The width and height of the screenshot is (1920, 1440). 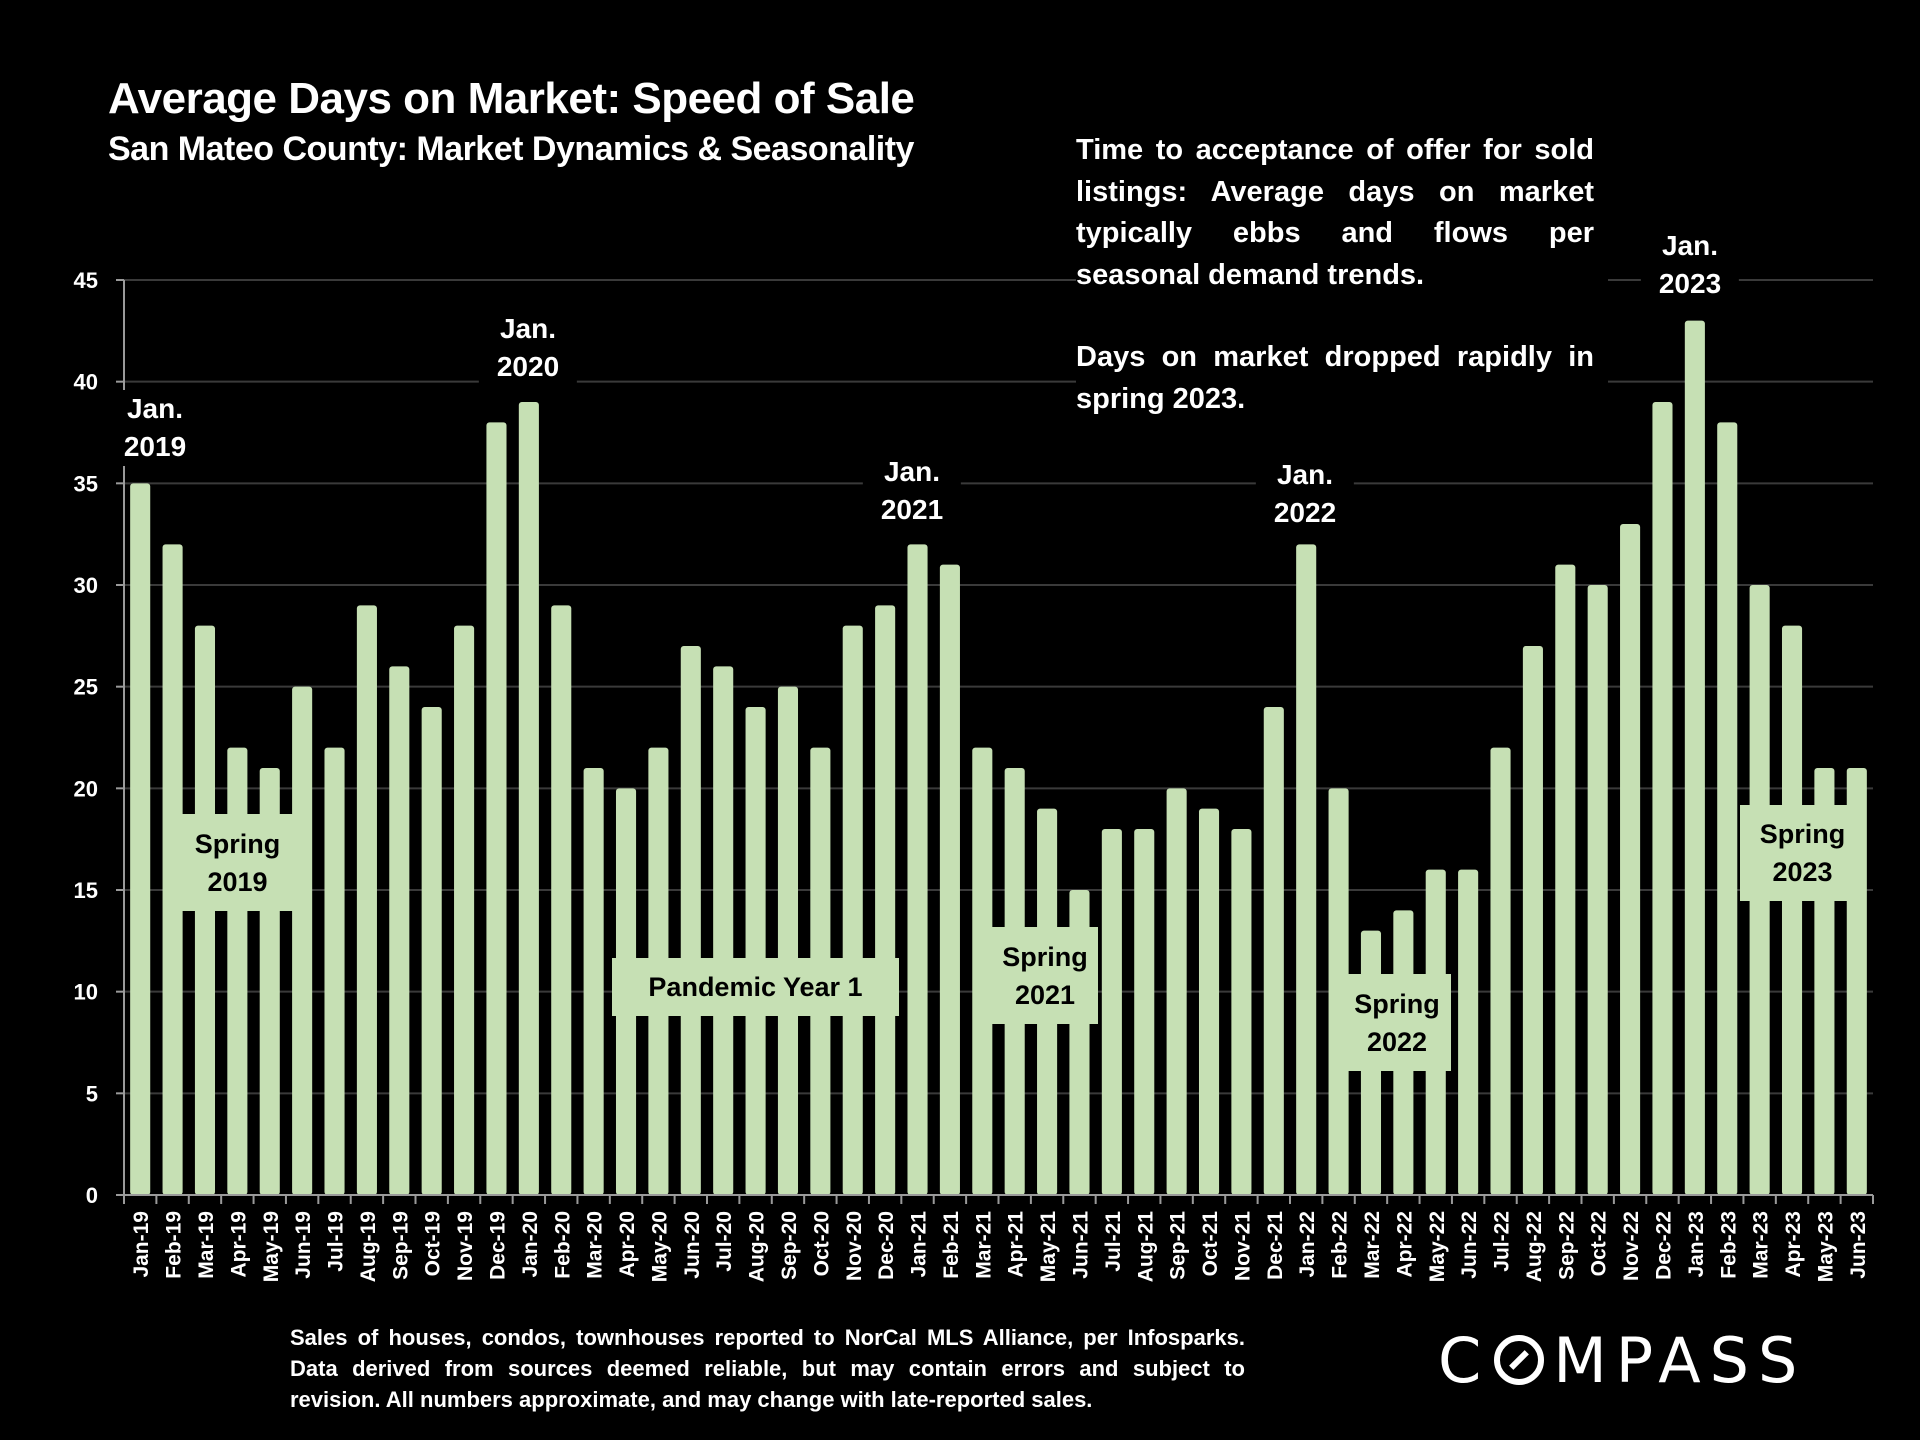 What do you see at coordinates (92, 1093) in the screenshot?
I see `y-tick-label: 5` at bounding box center [92, 1093].